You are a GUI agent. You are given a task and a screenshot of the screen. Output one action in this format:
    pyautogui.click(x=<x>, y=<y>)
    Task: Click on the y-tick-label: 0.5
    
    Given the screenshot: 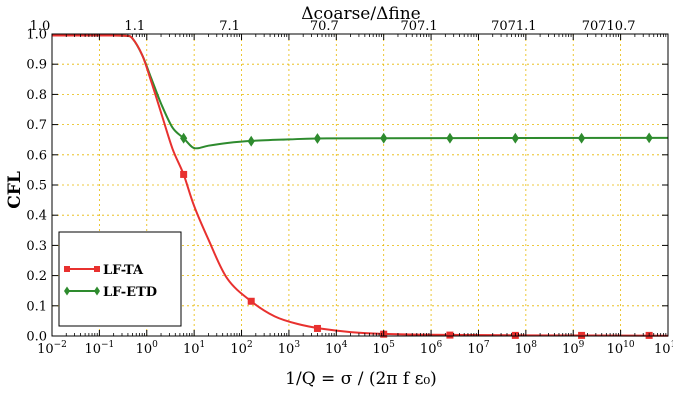 What is the action you would take?
    pyautogui.click(x=36, y=186)
    